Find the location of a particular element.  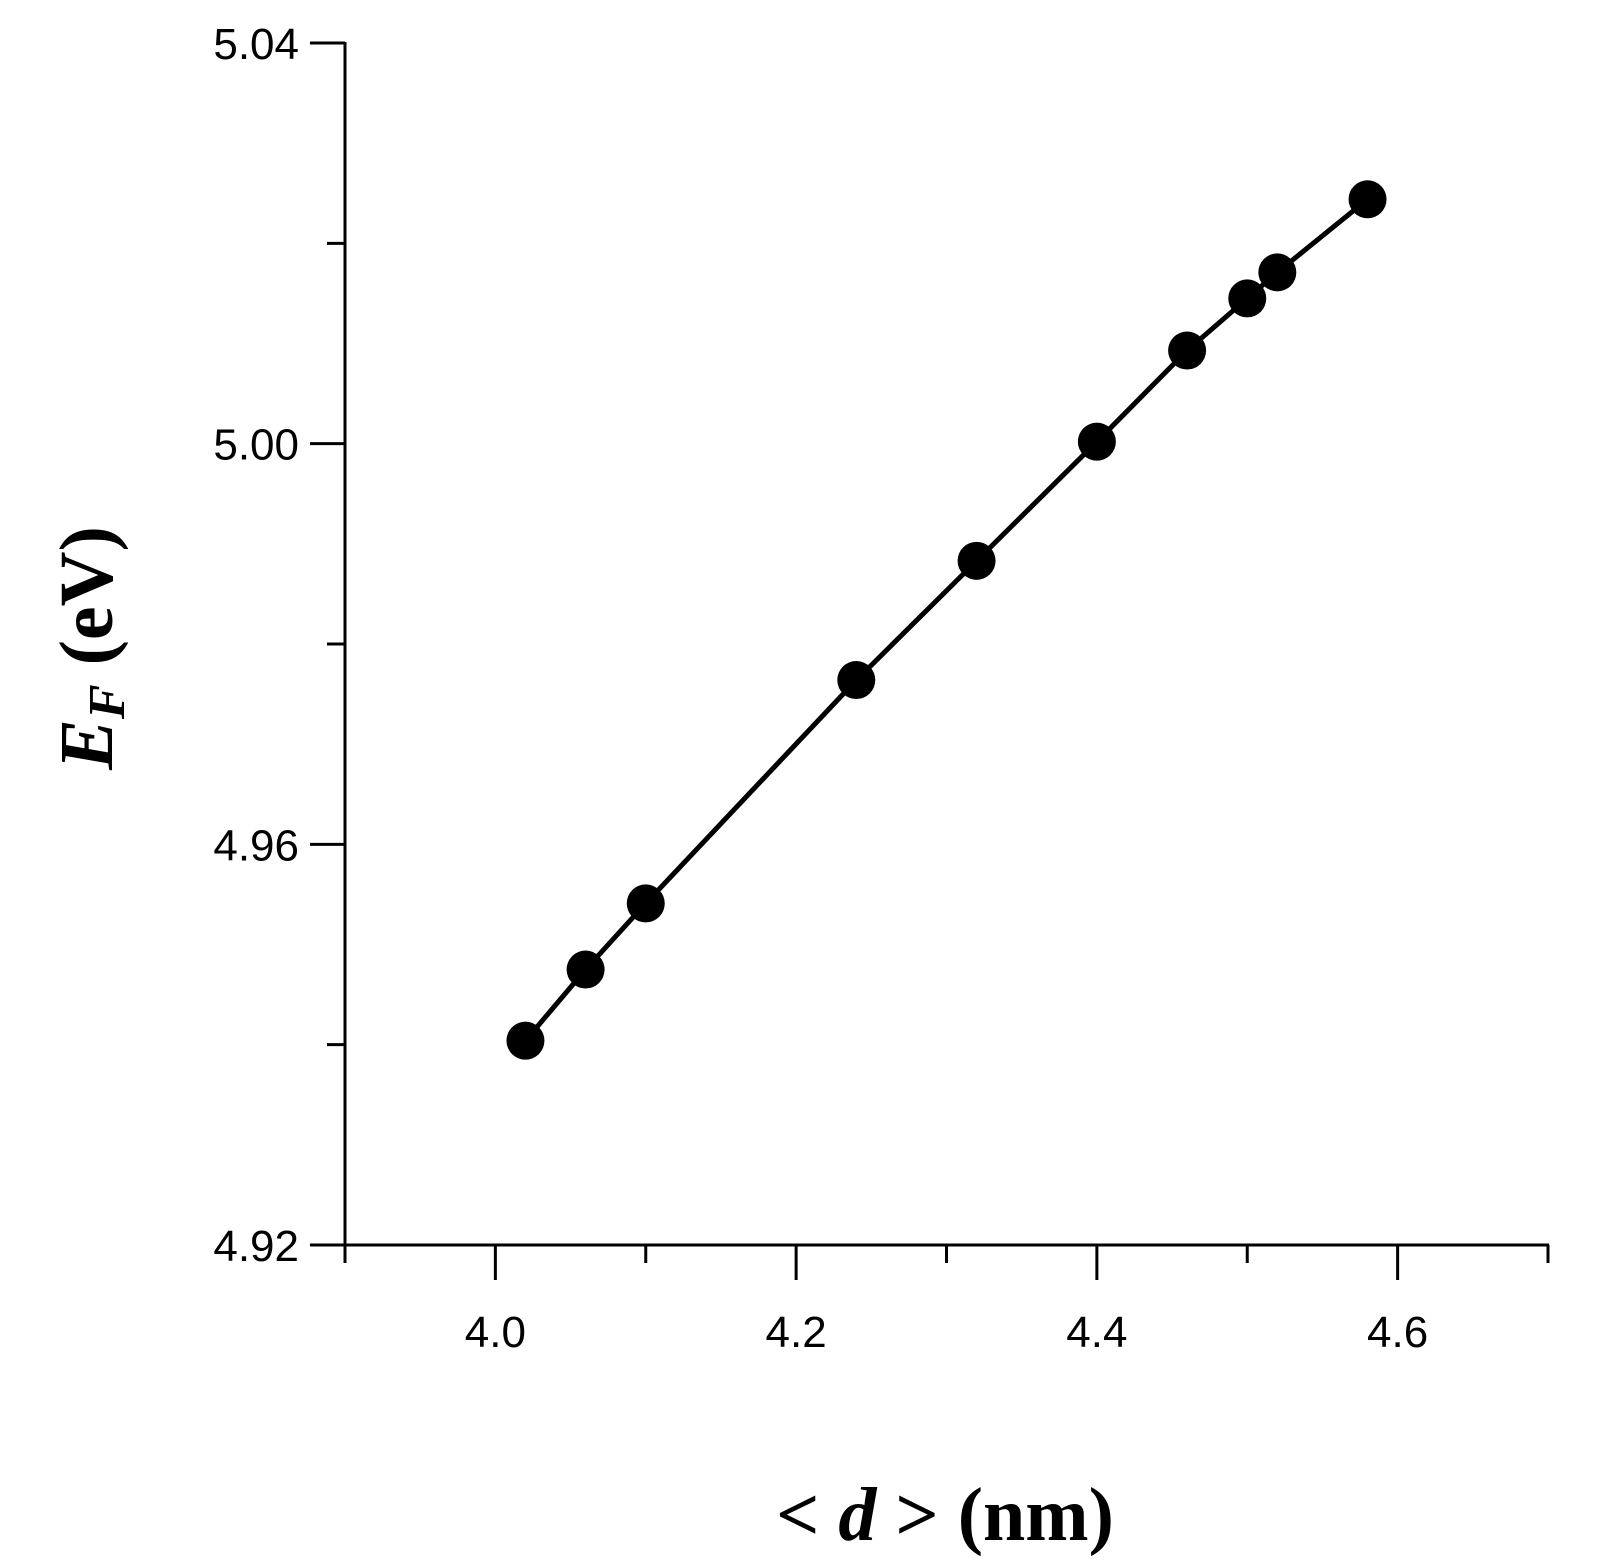

x-axis-title-unit: > (nm) is located at coordinates (995, 1515).